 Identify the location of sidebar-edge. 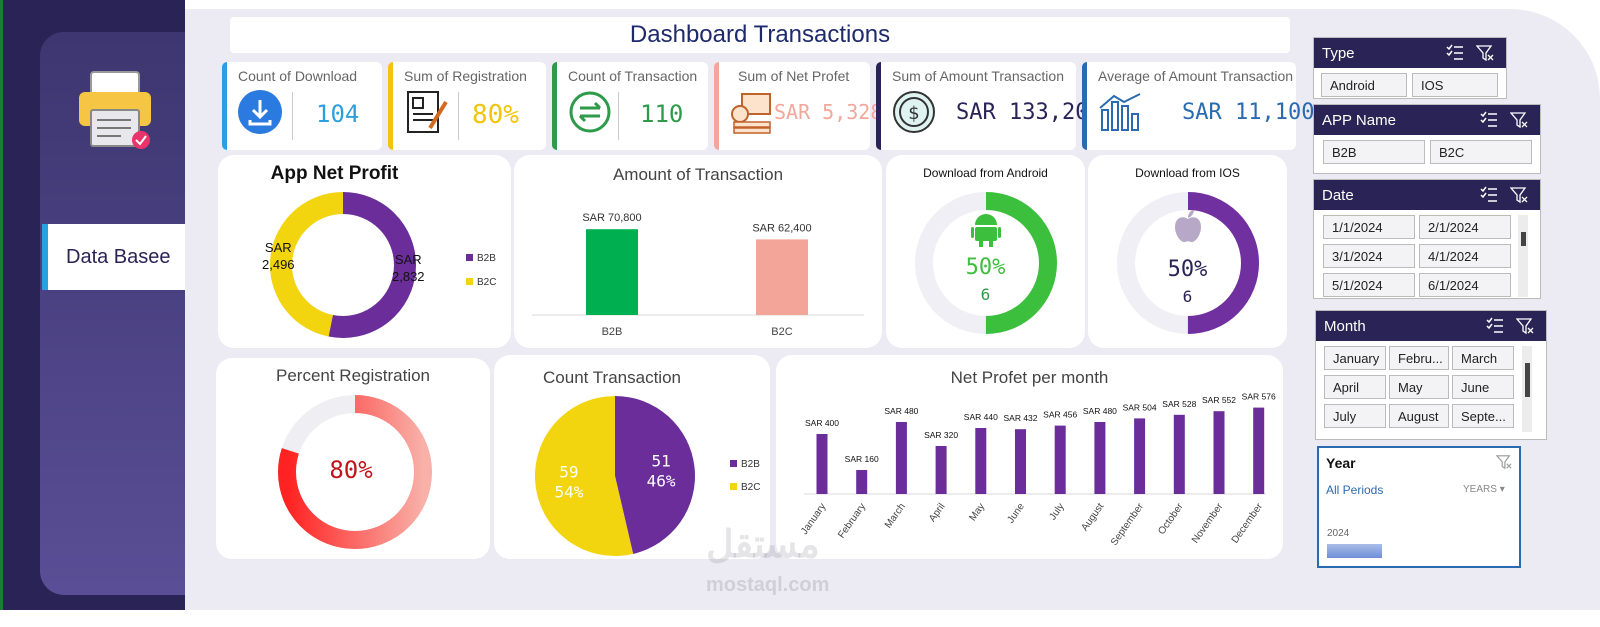
(1, 305).